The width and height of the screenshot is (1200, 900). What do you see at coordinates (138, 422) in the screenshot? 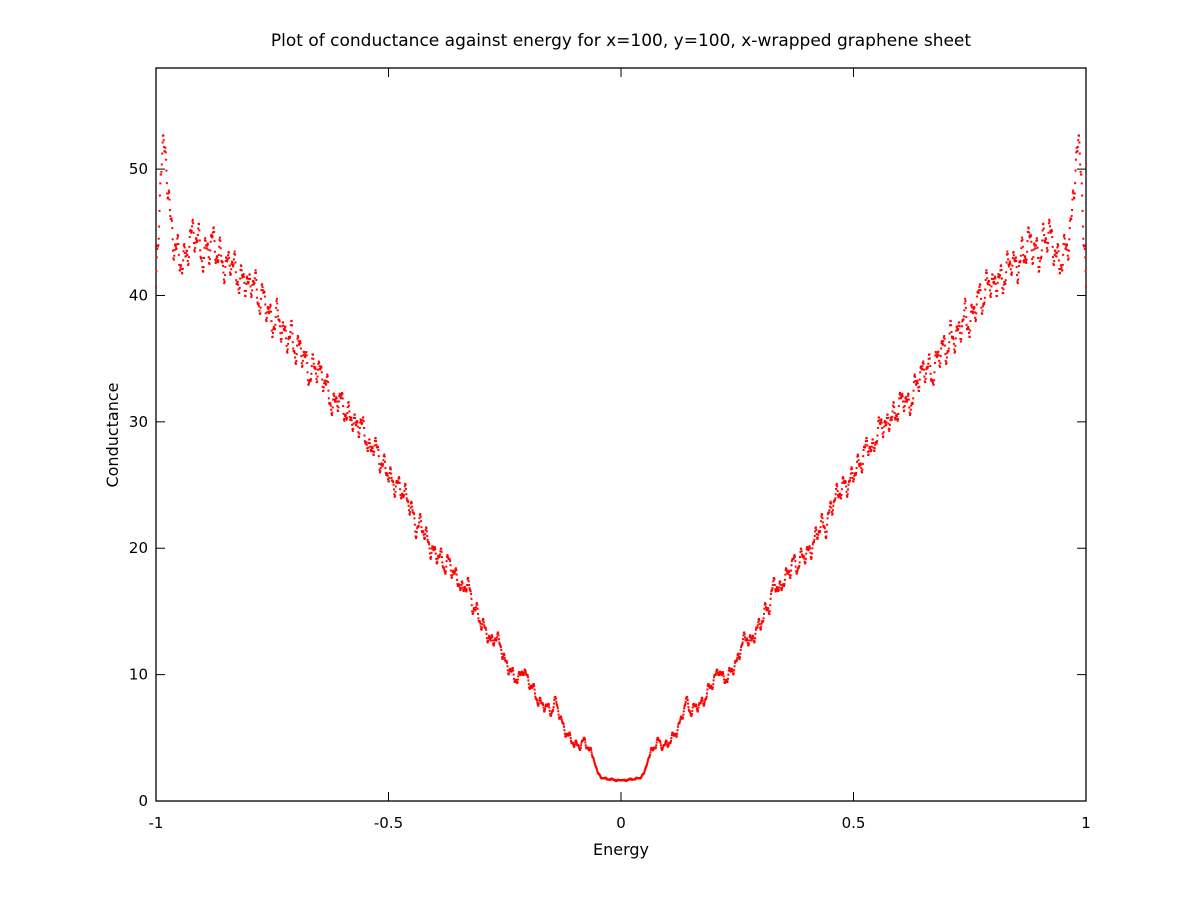
I see `y-tick-label: 30` at bounding box center [138, 422].